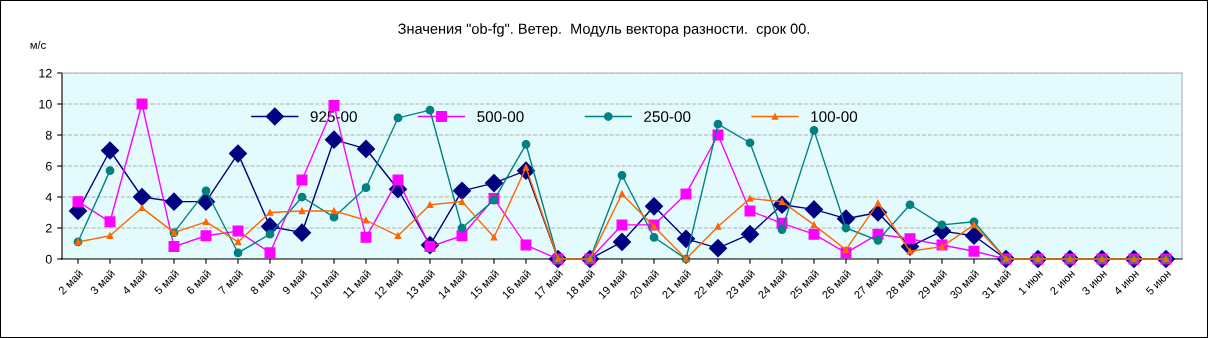 The image size is (1208, 338). I want to click on y-tick-label: 2, so click(48, 228).